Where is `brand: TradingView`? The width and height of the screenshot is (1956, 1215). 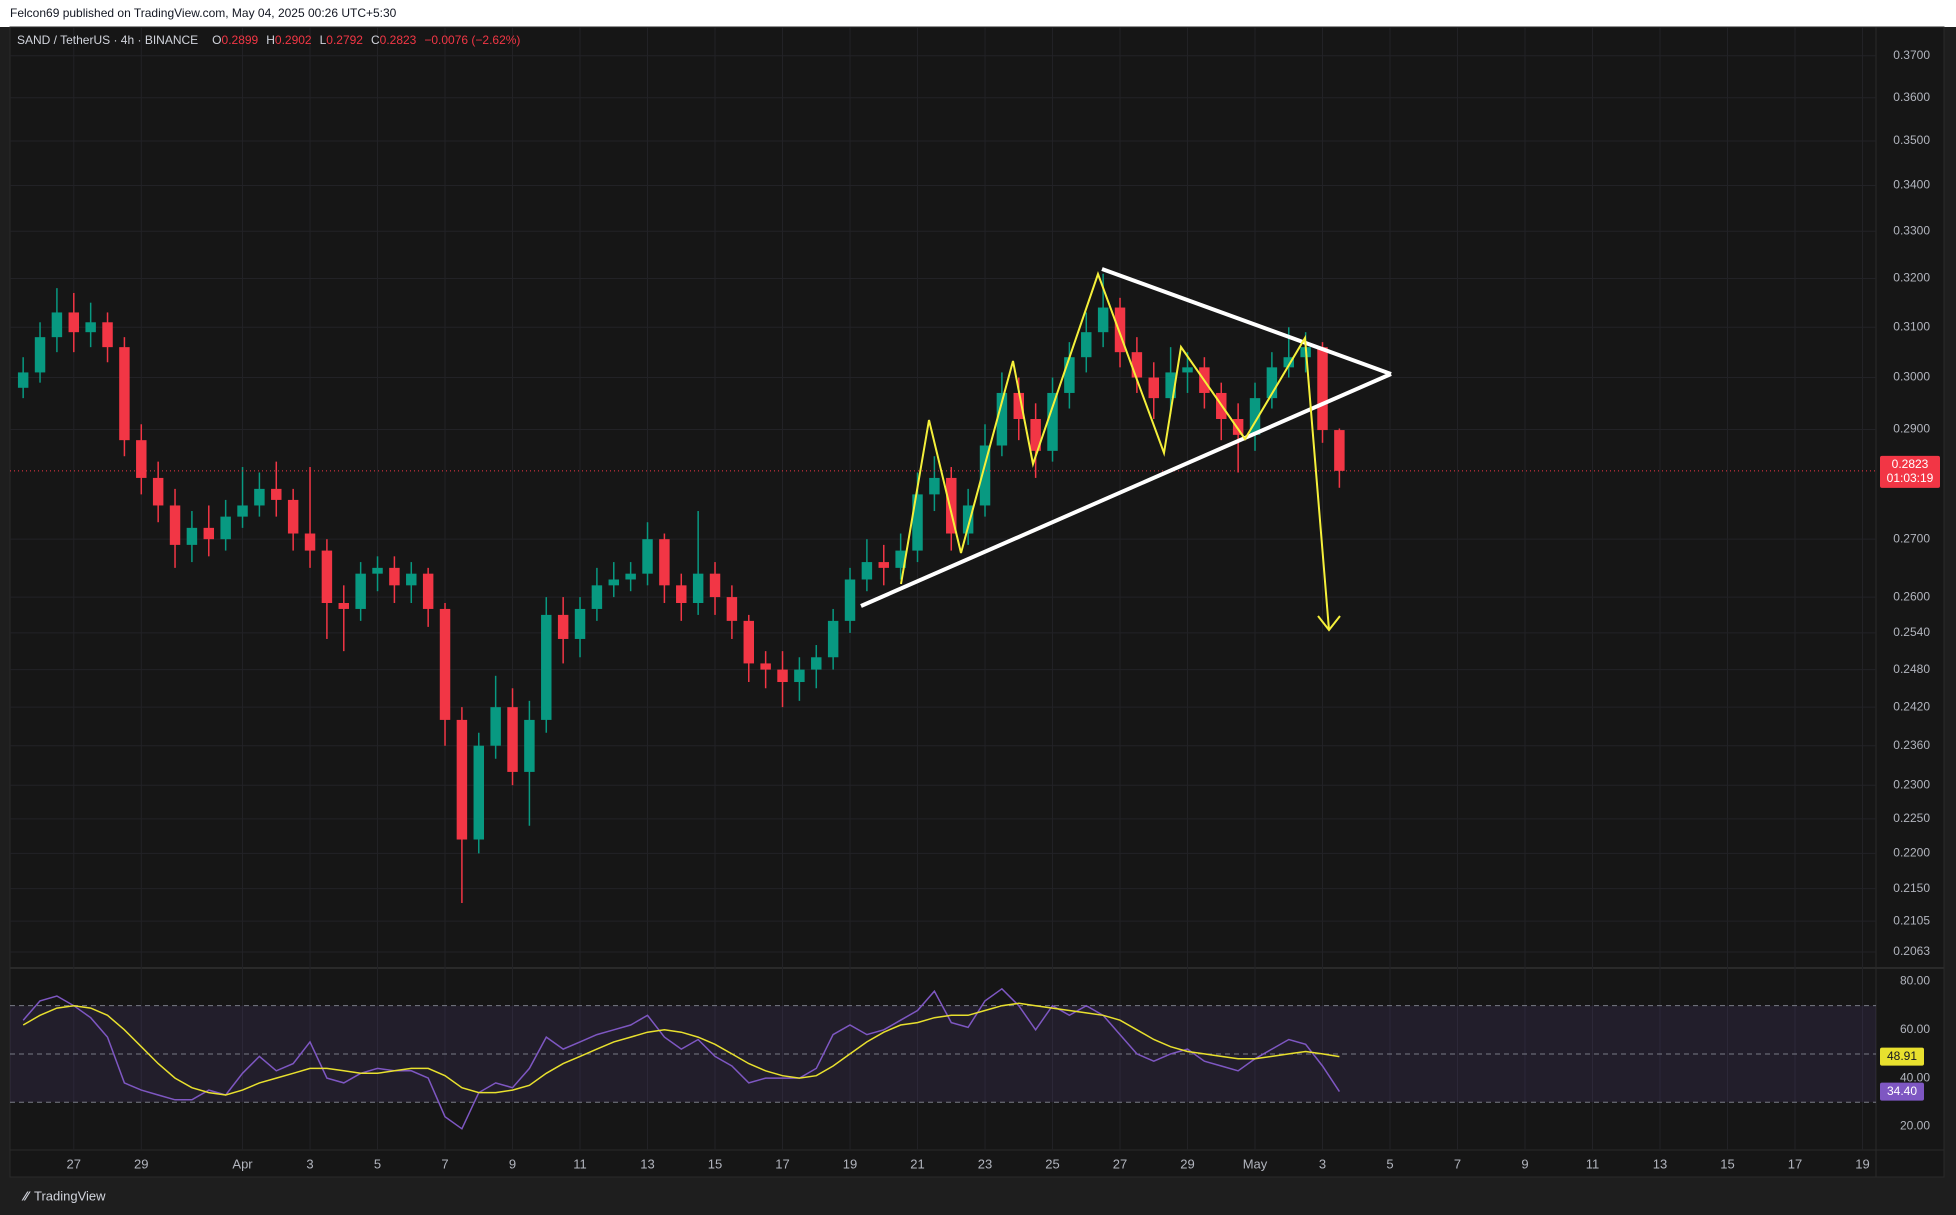
brand: TradingView is located at coordinates (70, 1195).